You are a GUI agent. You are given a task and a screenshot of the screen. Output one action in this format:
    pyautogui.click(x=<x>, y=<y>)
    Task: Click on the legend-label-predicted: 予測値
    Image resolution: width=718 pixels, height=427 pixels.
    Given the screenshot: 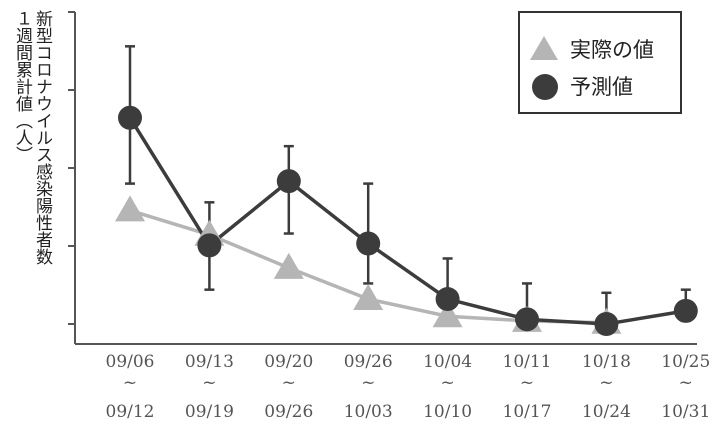 What is the action you would take?
    pyautogui.click(x=601, y=87)
    